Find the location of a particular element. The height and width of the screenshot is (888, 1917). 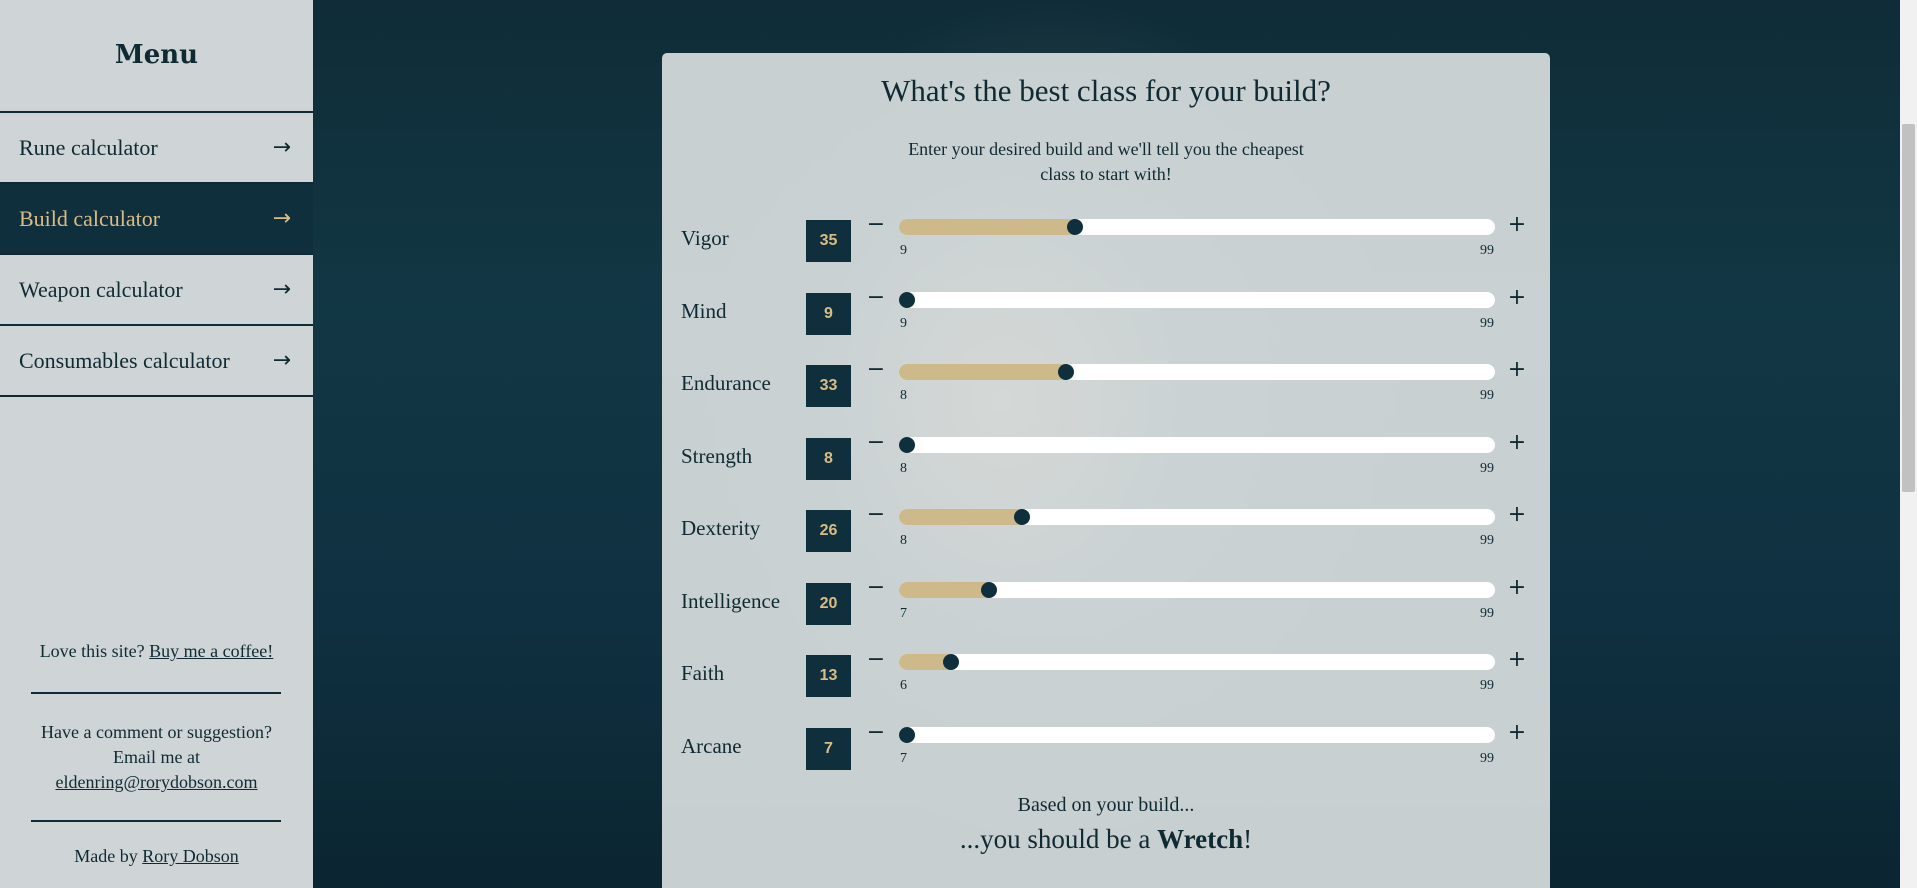

stat-value-box: 35 is located at coordinates (828, 241).